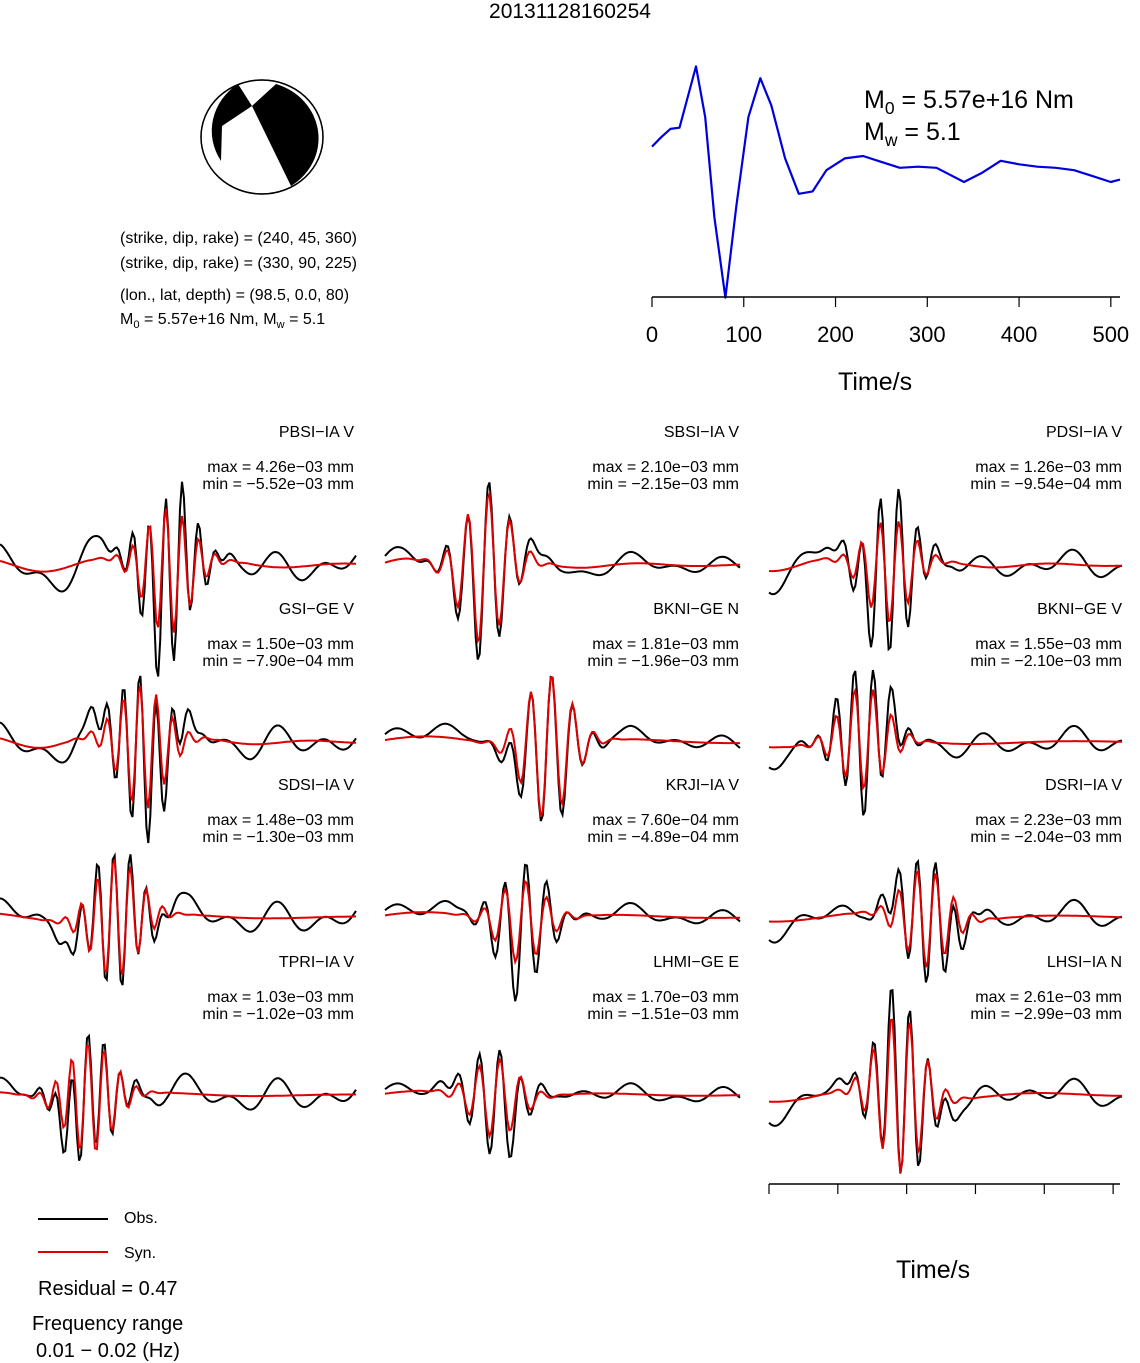 The width and height of the screenshot is (1140, 1363). I want to click on stf-x-axis-label: Time/s, so click(875, 382).